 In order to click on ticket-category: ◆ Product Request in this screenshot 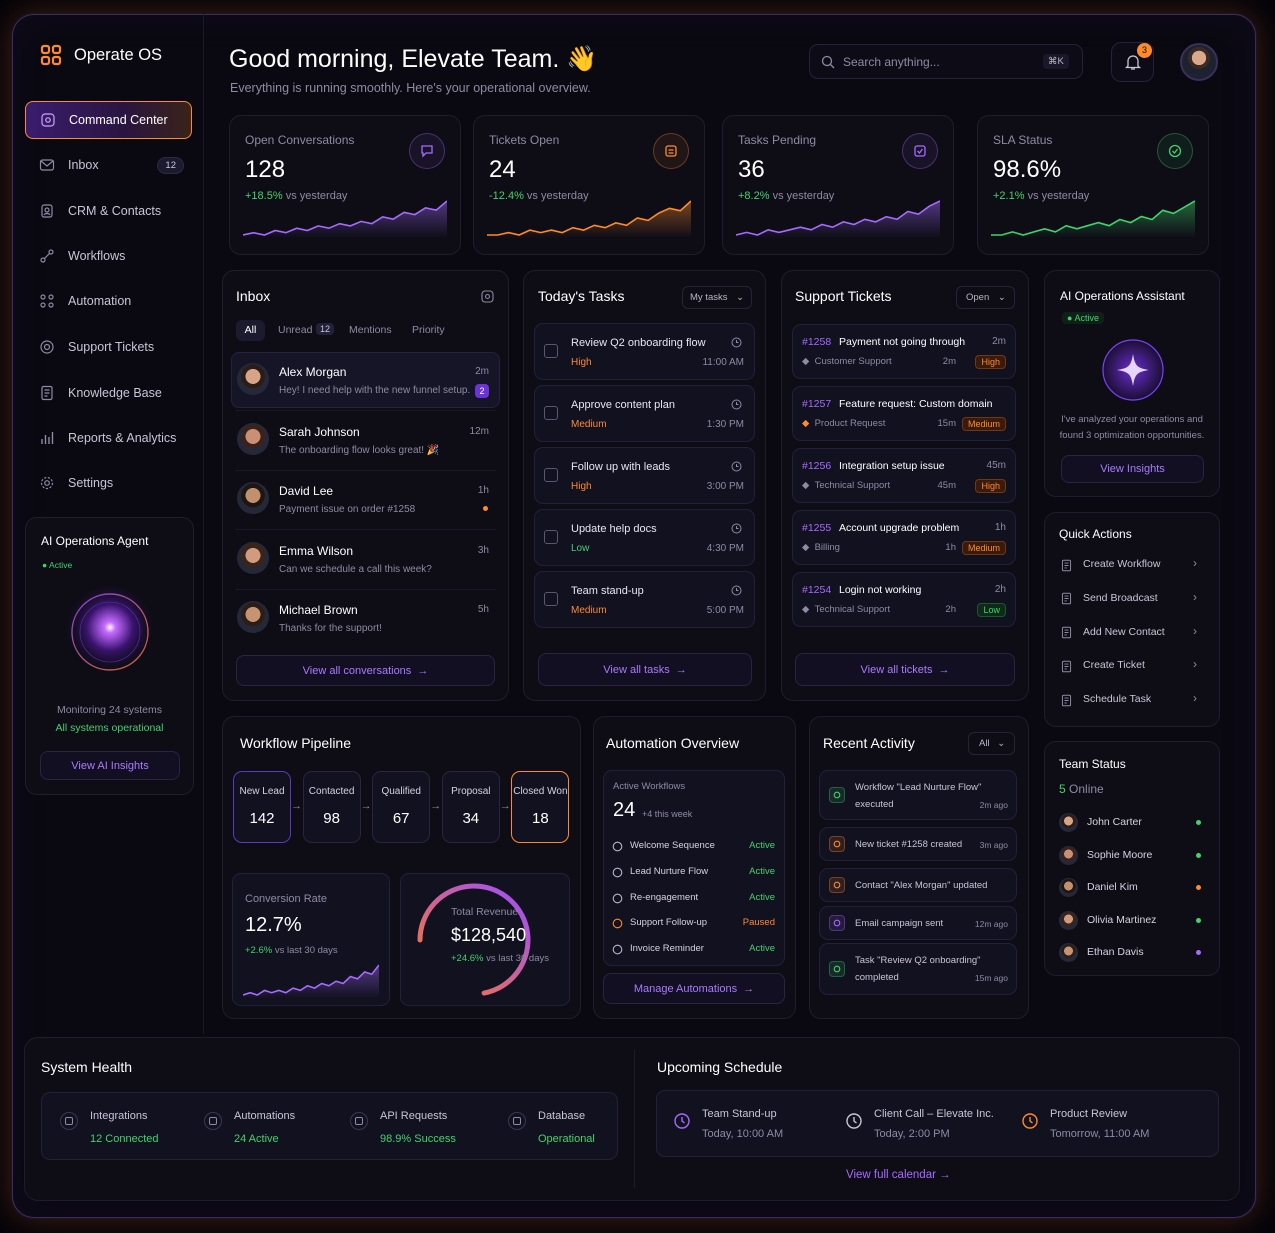, I will do `click(844, 423)`.